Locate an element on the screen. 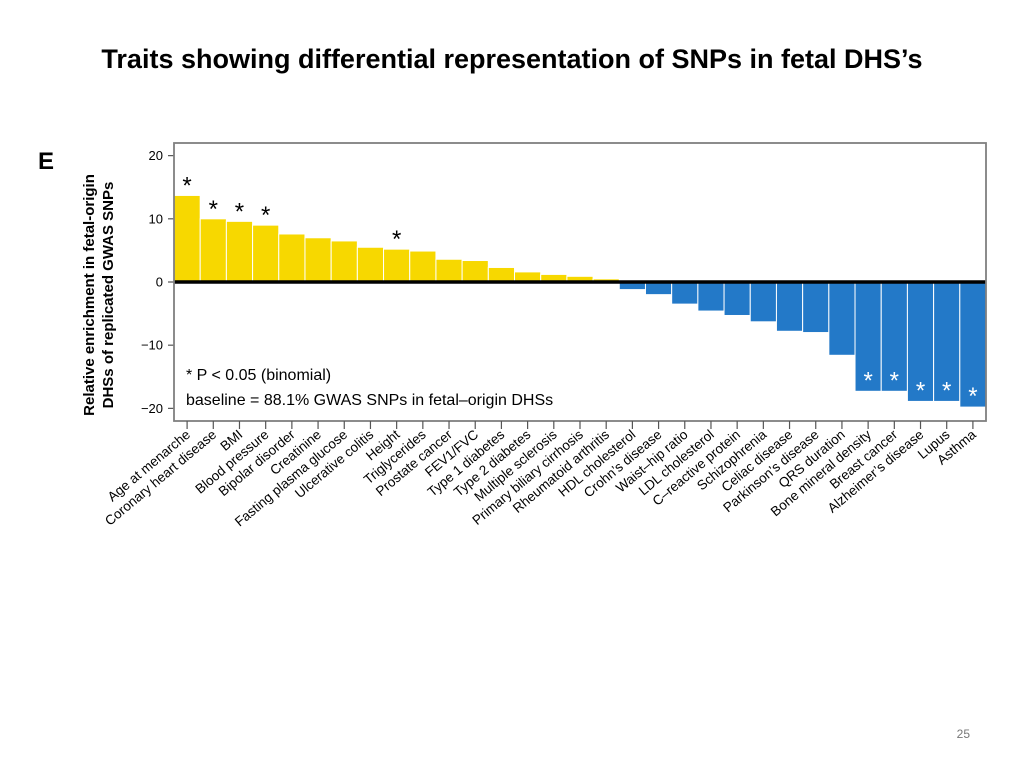 Image resolution: width=1024 pixels, height=768 pixels. y-axis: 20 10 0 −10 −20 is located at coordinates (157, 282).